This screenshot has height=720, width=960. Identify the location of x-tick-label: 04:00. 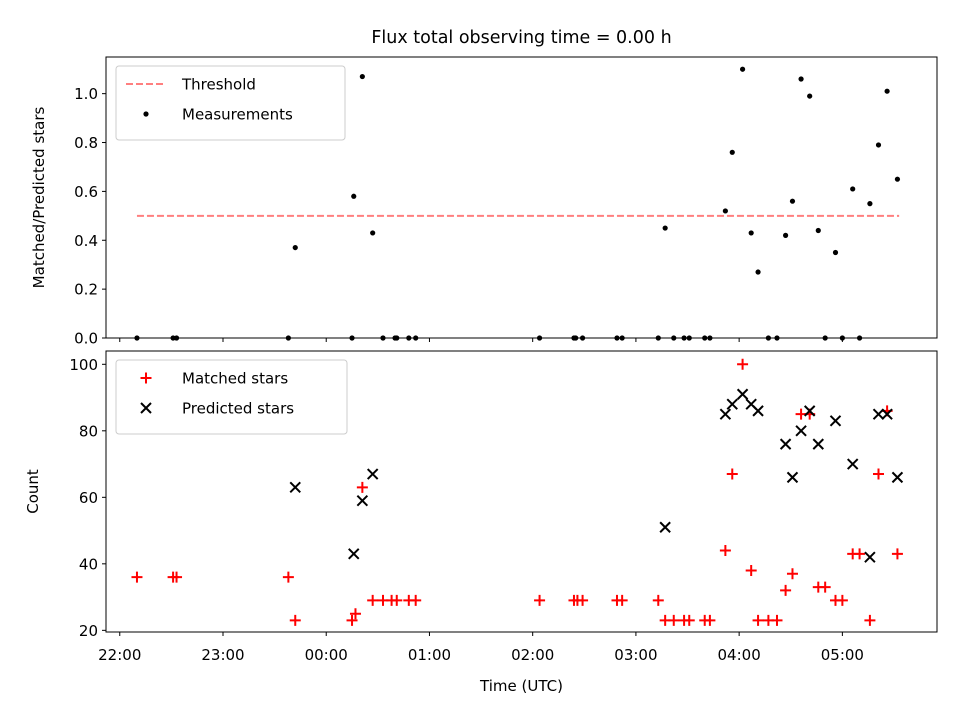
(739, 655).